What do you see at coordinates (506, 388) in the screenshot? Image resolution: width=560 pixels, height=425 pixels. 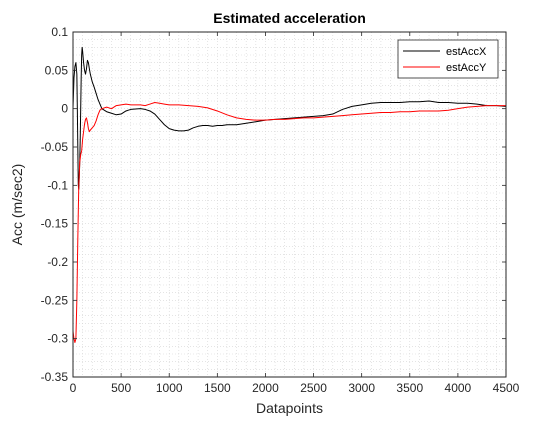 I see `x-tick-label: 4500` at bounding box center [506, 388].